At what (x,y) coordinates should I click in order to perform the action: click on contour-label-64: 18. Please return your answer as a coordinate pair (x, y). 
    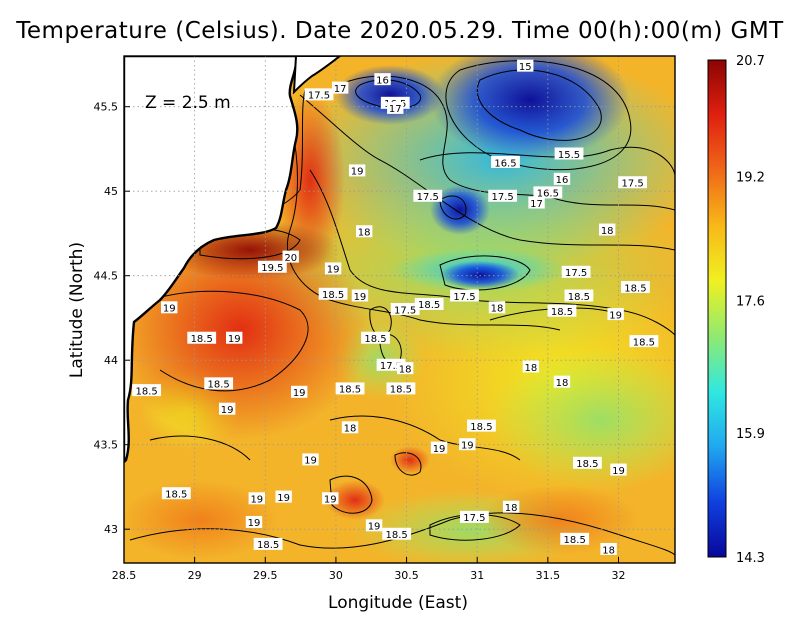
    Looking at the image, I should click on (608, 550).